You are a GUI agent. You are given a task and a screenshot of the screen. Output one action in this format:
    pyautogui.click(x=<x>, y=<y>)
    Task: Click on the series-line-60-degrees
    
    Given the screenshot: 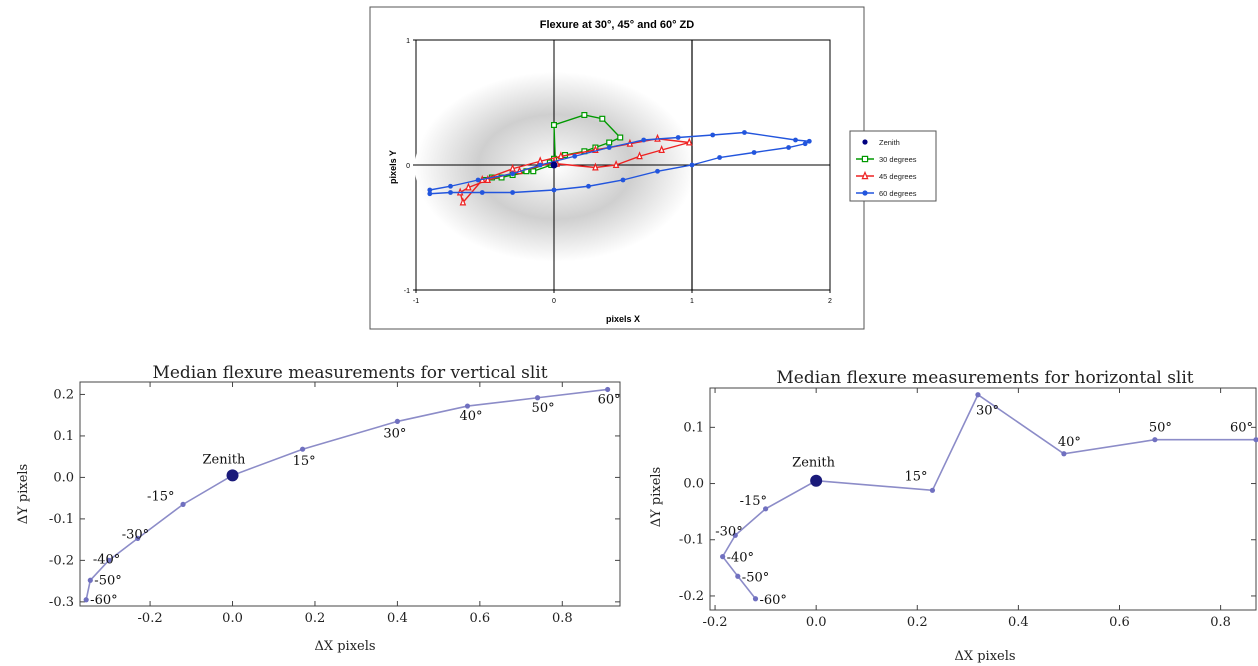 What is the action you would take?
    pyautogui.click(x=620, y=163)
    